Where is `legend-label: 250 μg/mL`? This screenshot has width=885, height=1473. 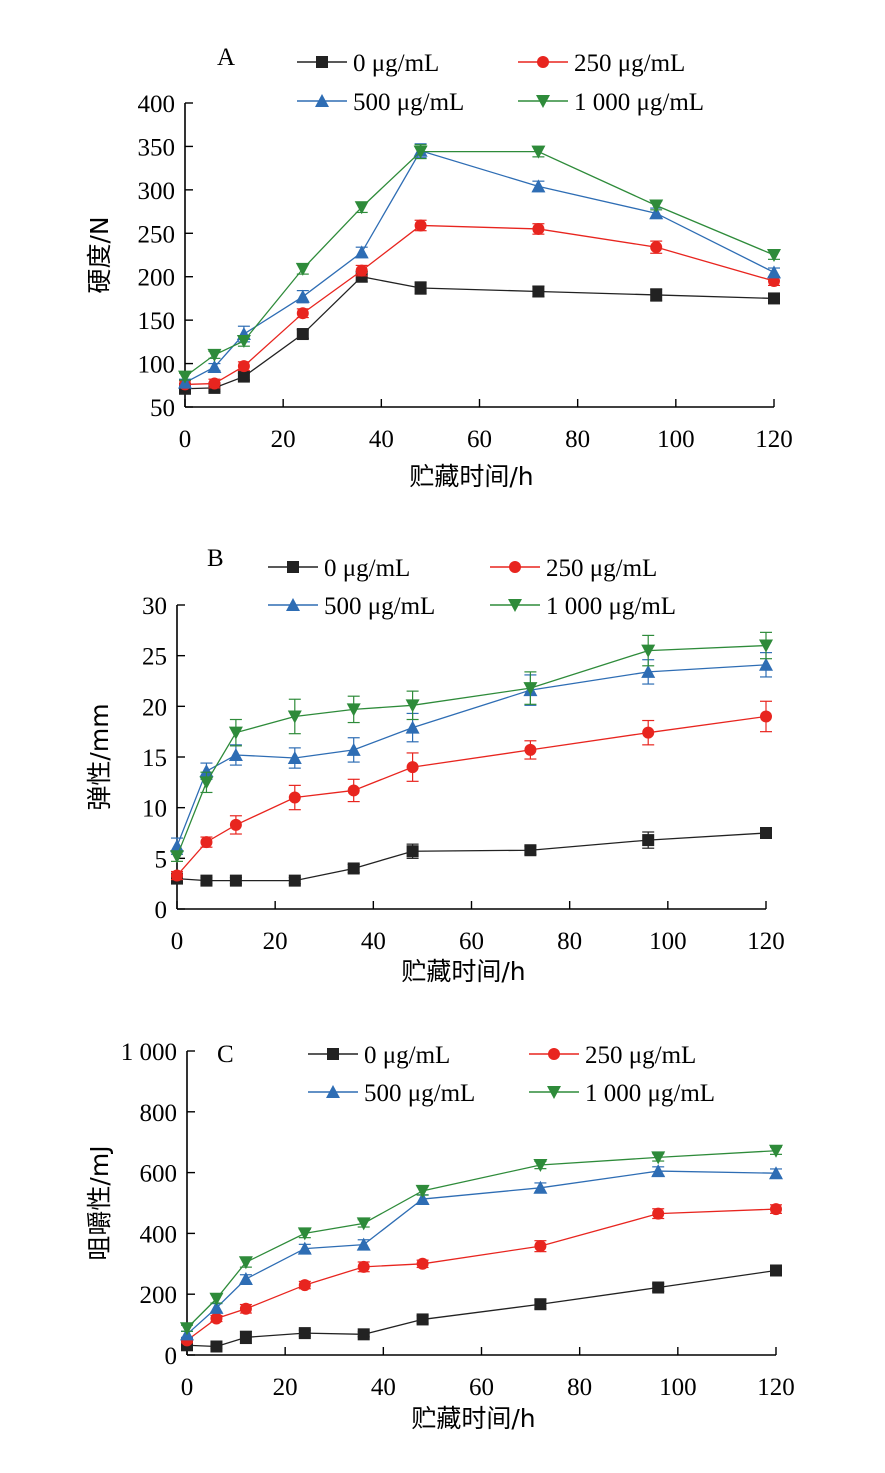
legend-label: 250 μg/mL is located at coordinates (640, 1055).